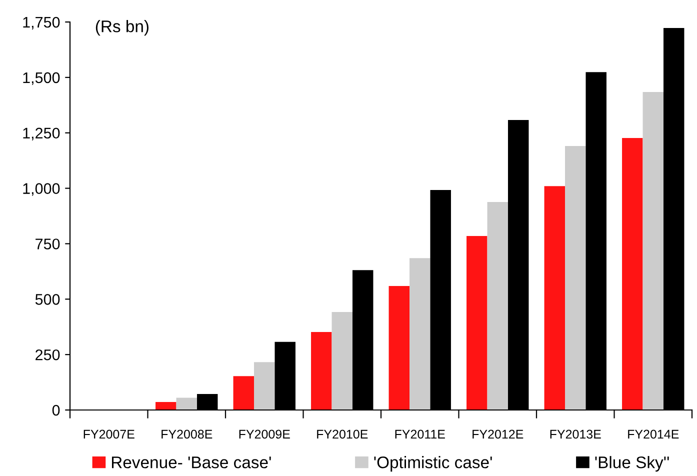 The height and width of the screenshot is (476, 697). I want to click on x-tick-label: FY2010E, so click(342, 434).